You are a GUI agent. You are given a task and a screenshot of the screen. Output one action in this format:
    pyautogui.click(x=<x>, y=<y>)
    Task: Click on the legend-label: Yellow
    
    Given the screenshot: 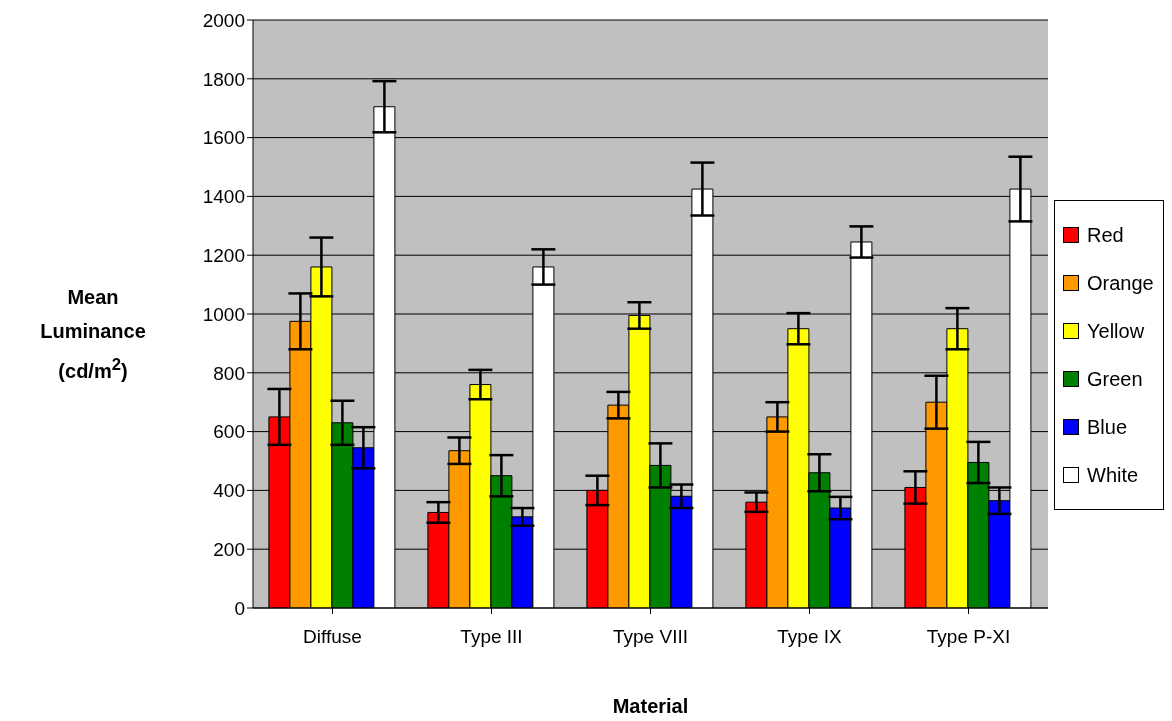 What is the action you would take?
    pyautogui.click(x=1116, y=331)
    